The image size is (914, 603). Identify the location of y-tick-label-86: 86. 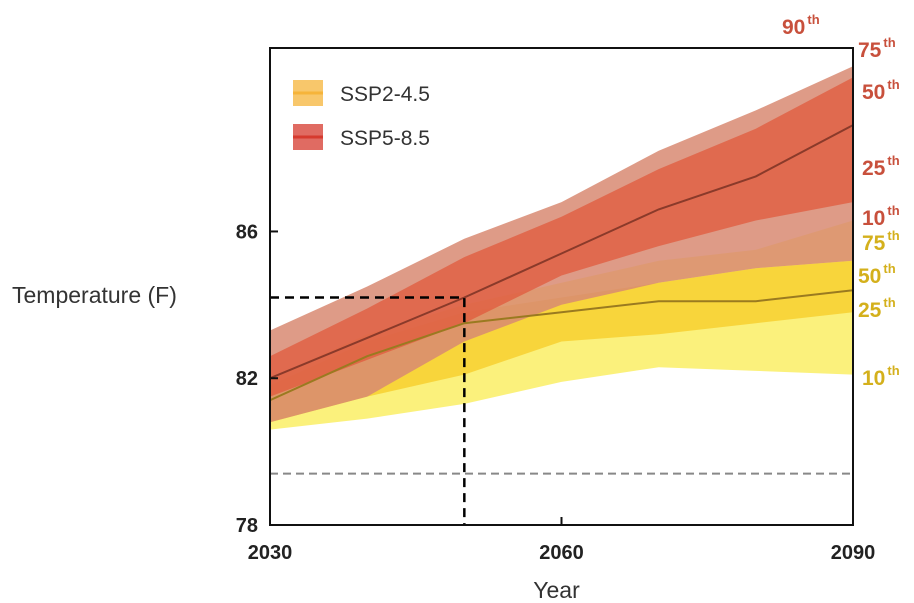
(247, 232).